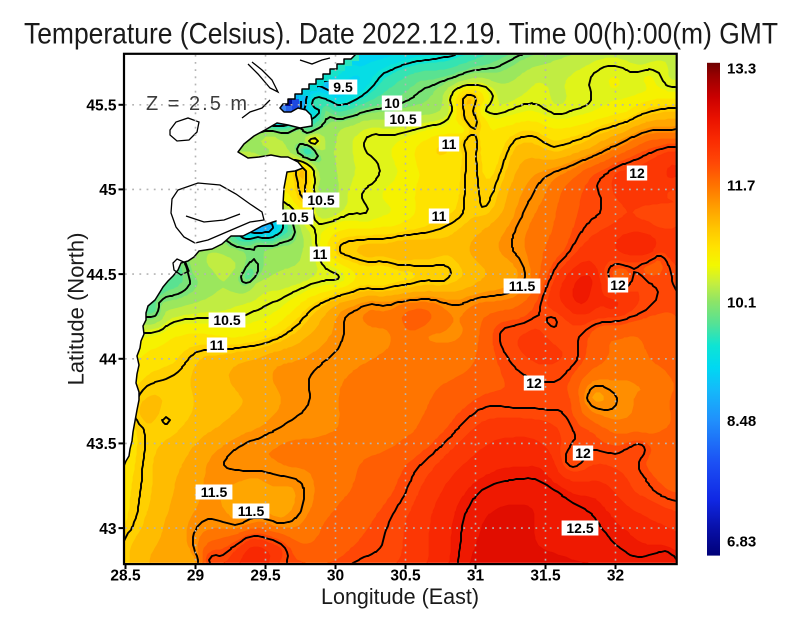 Image resolution: width=800 pixels, height=618 pixels. I want to click on svg-text: 13.3, so click(741, 68).